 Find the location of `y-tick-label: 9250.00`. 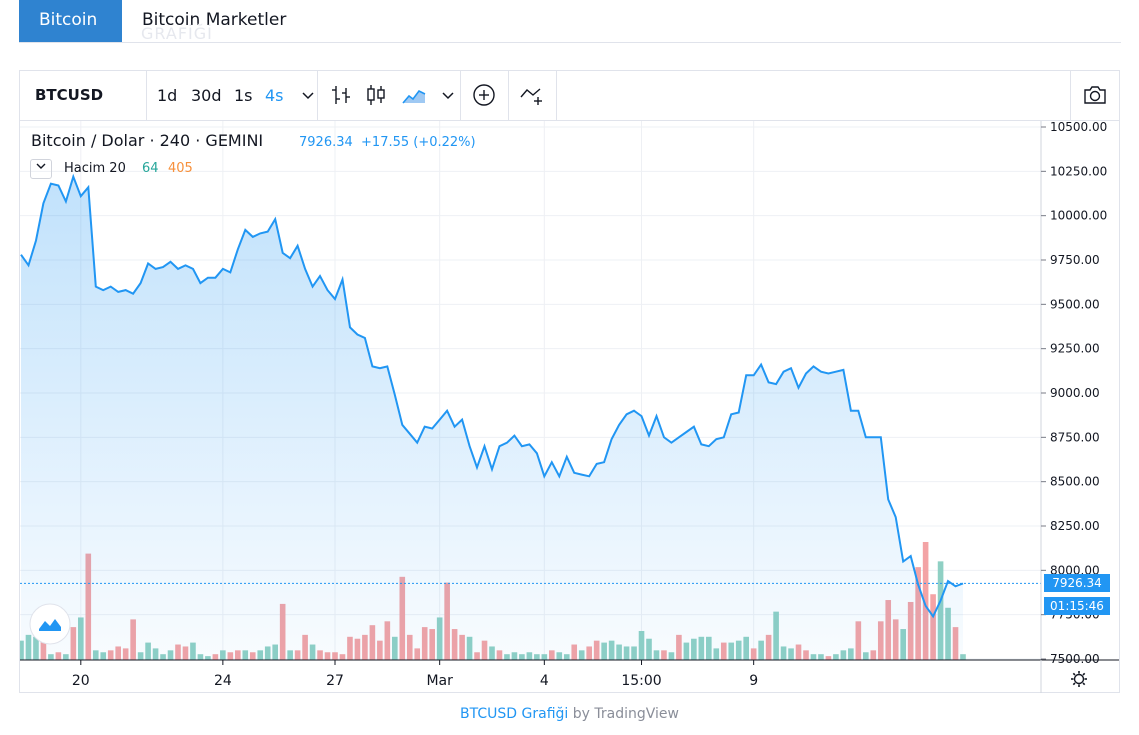

y-tick-label: 9250.00 is located at coordinates (1075, 349).